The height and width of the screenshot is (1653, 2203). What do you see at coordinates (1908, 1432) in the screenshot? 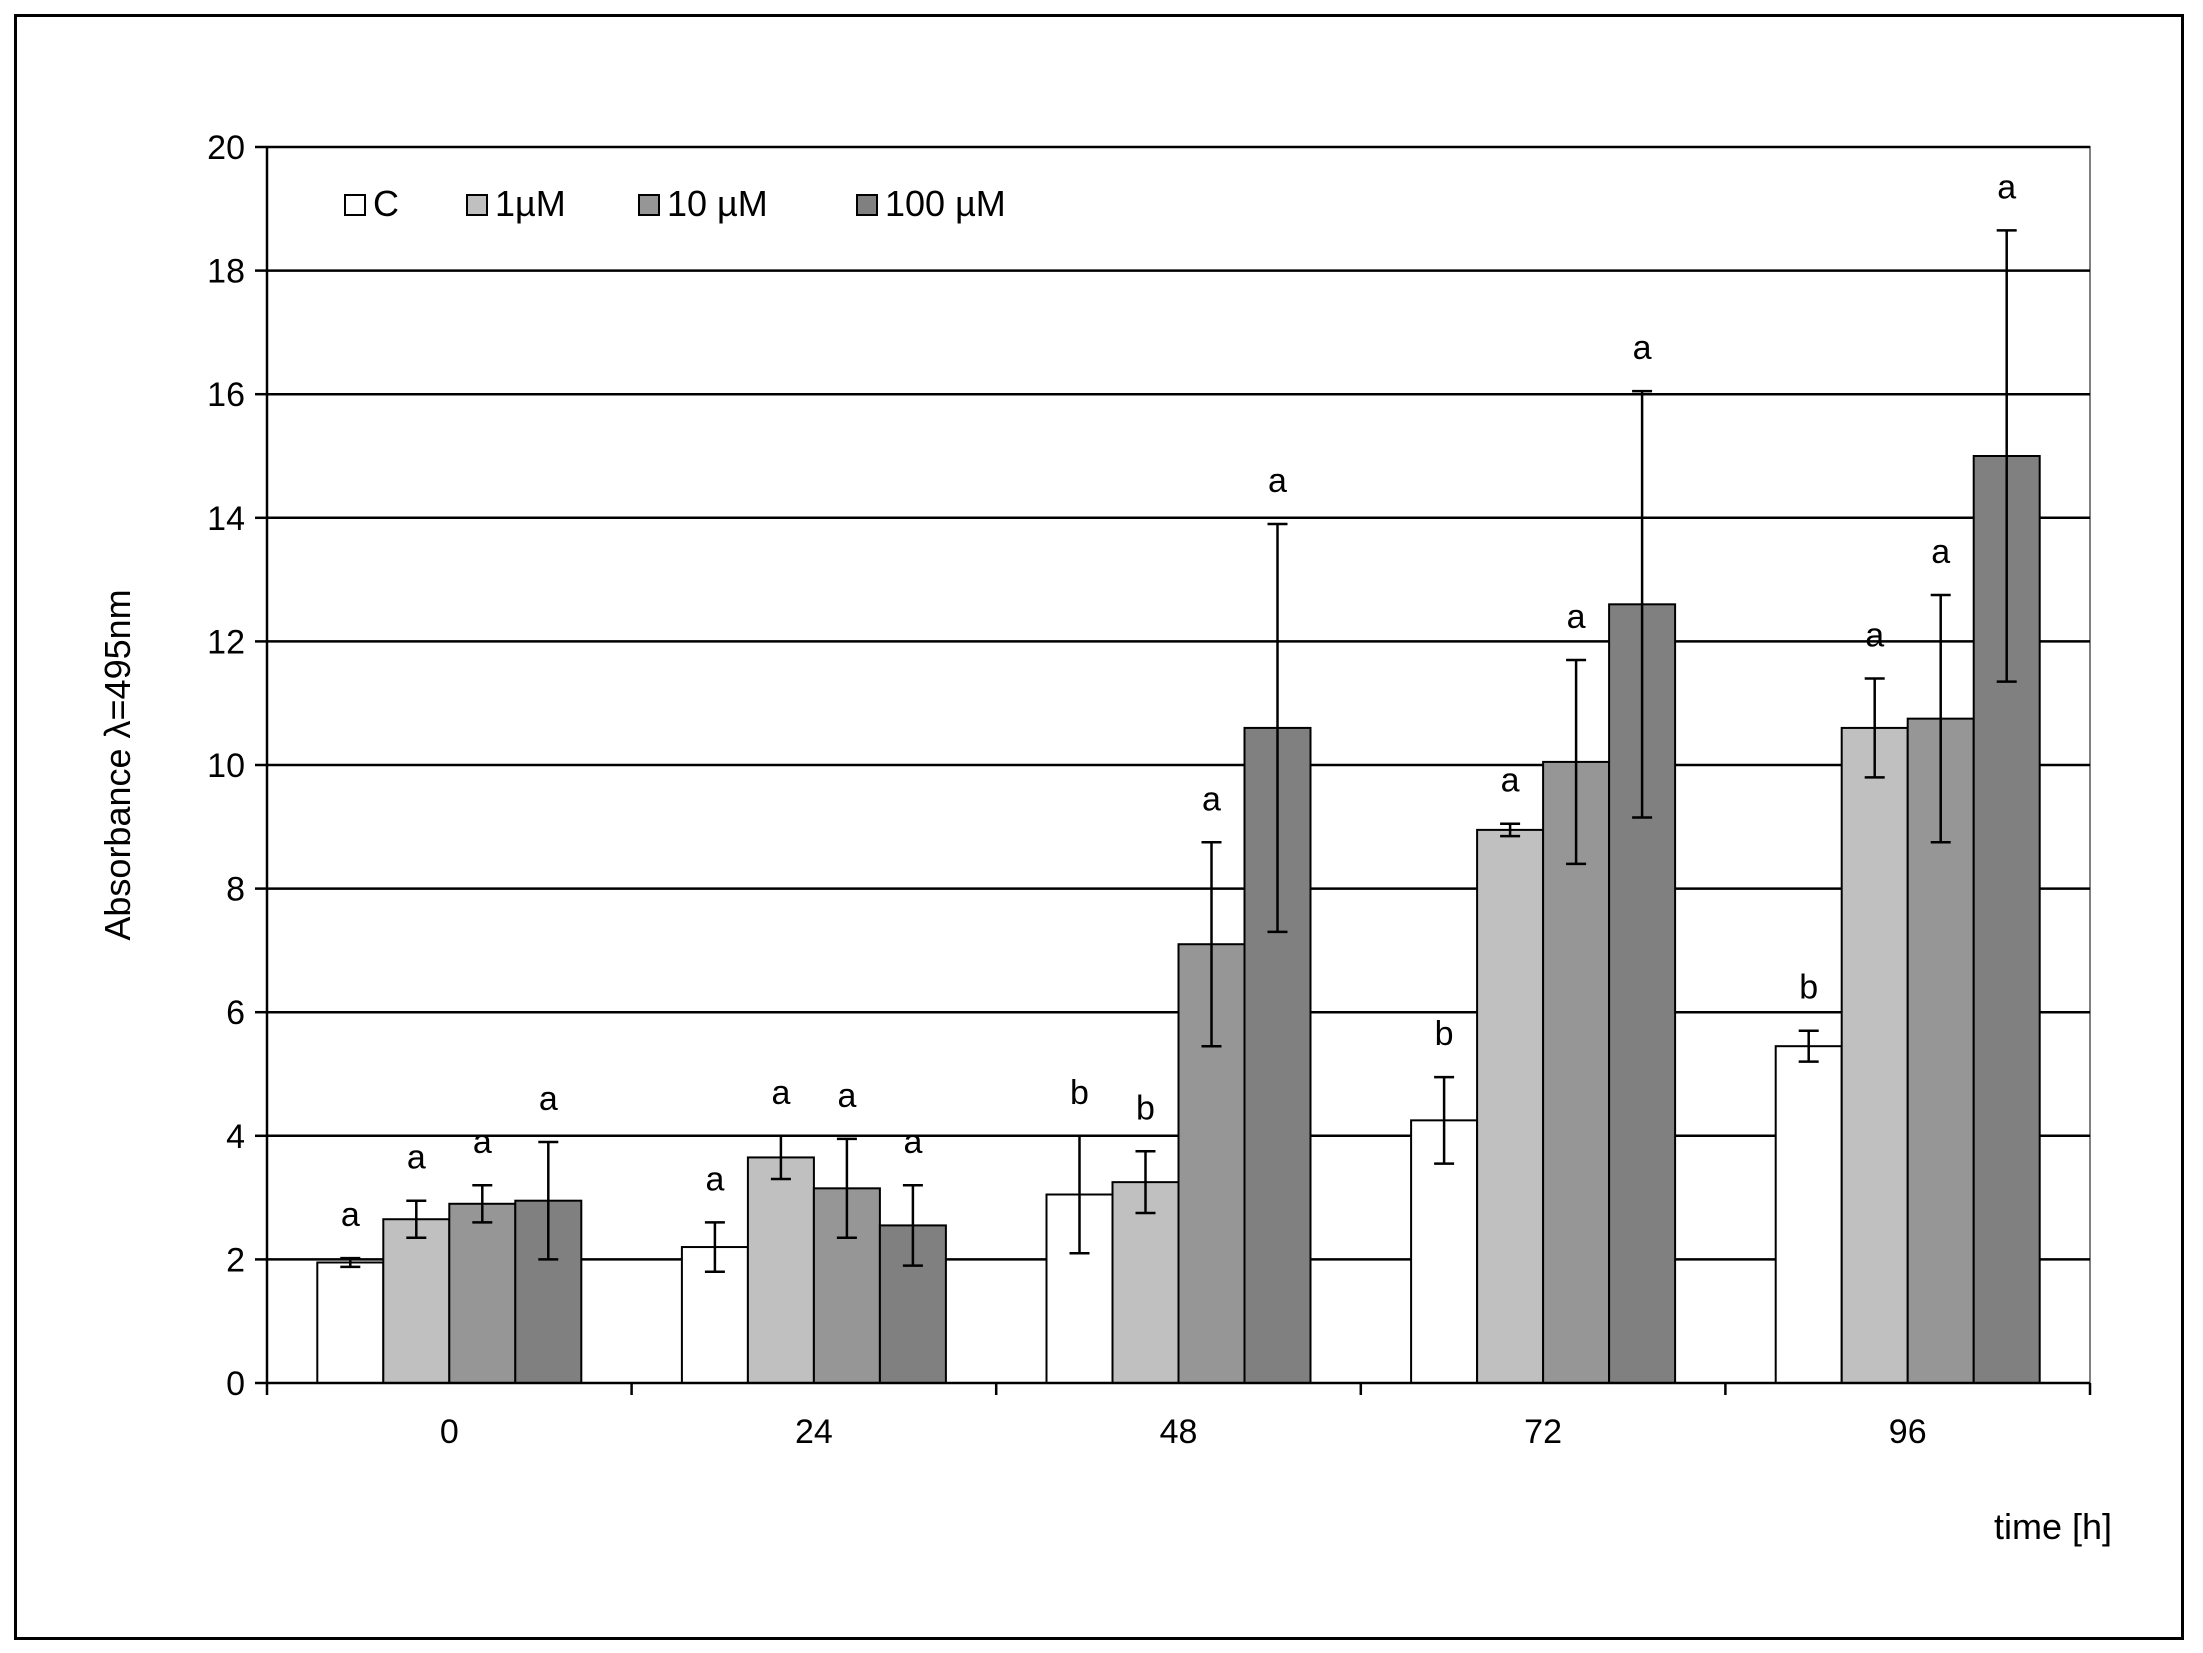
I see `x-tick-label: 96` at bounding box center [1908, 1432].